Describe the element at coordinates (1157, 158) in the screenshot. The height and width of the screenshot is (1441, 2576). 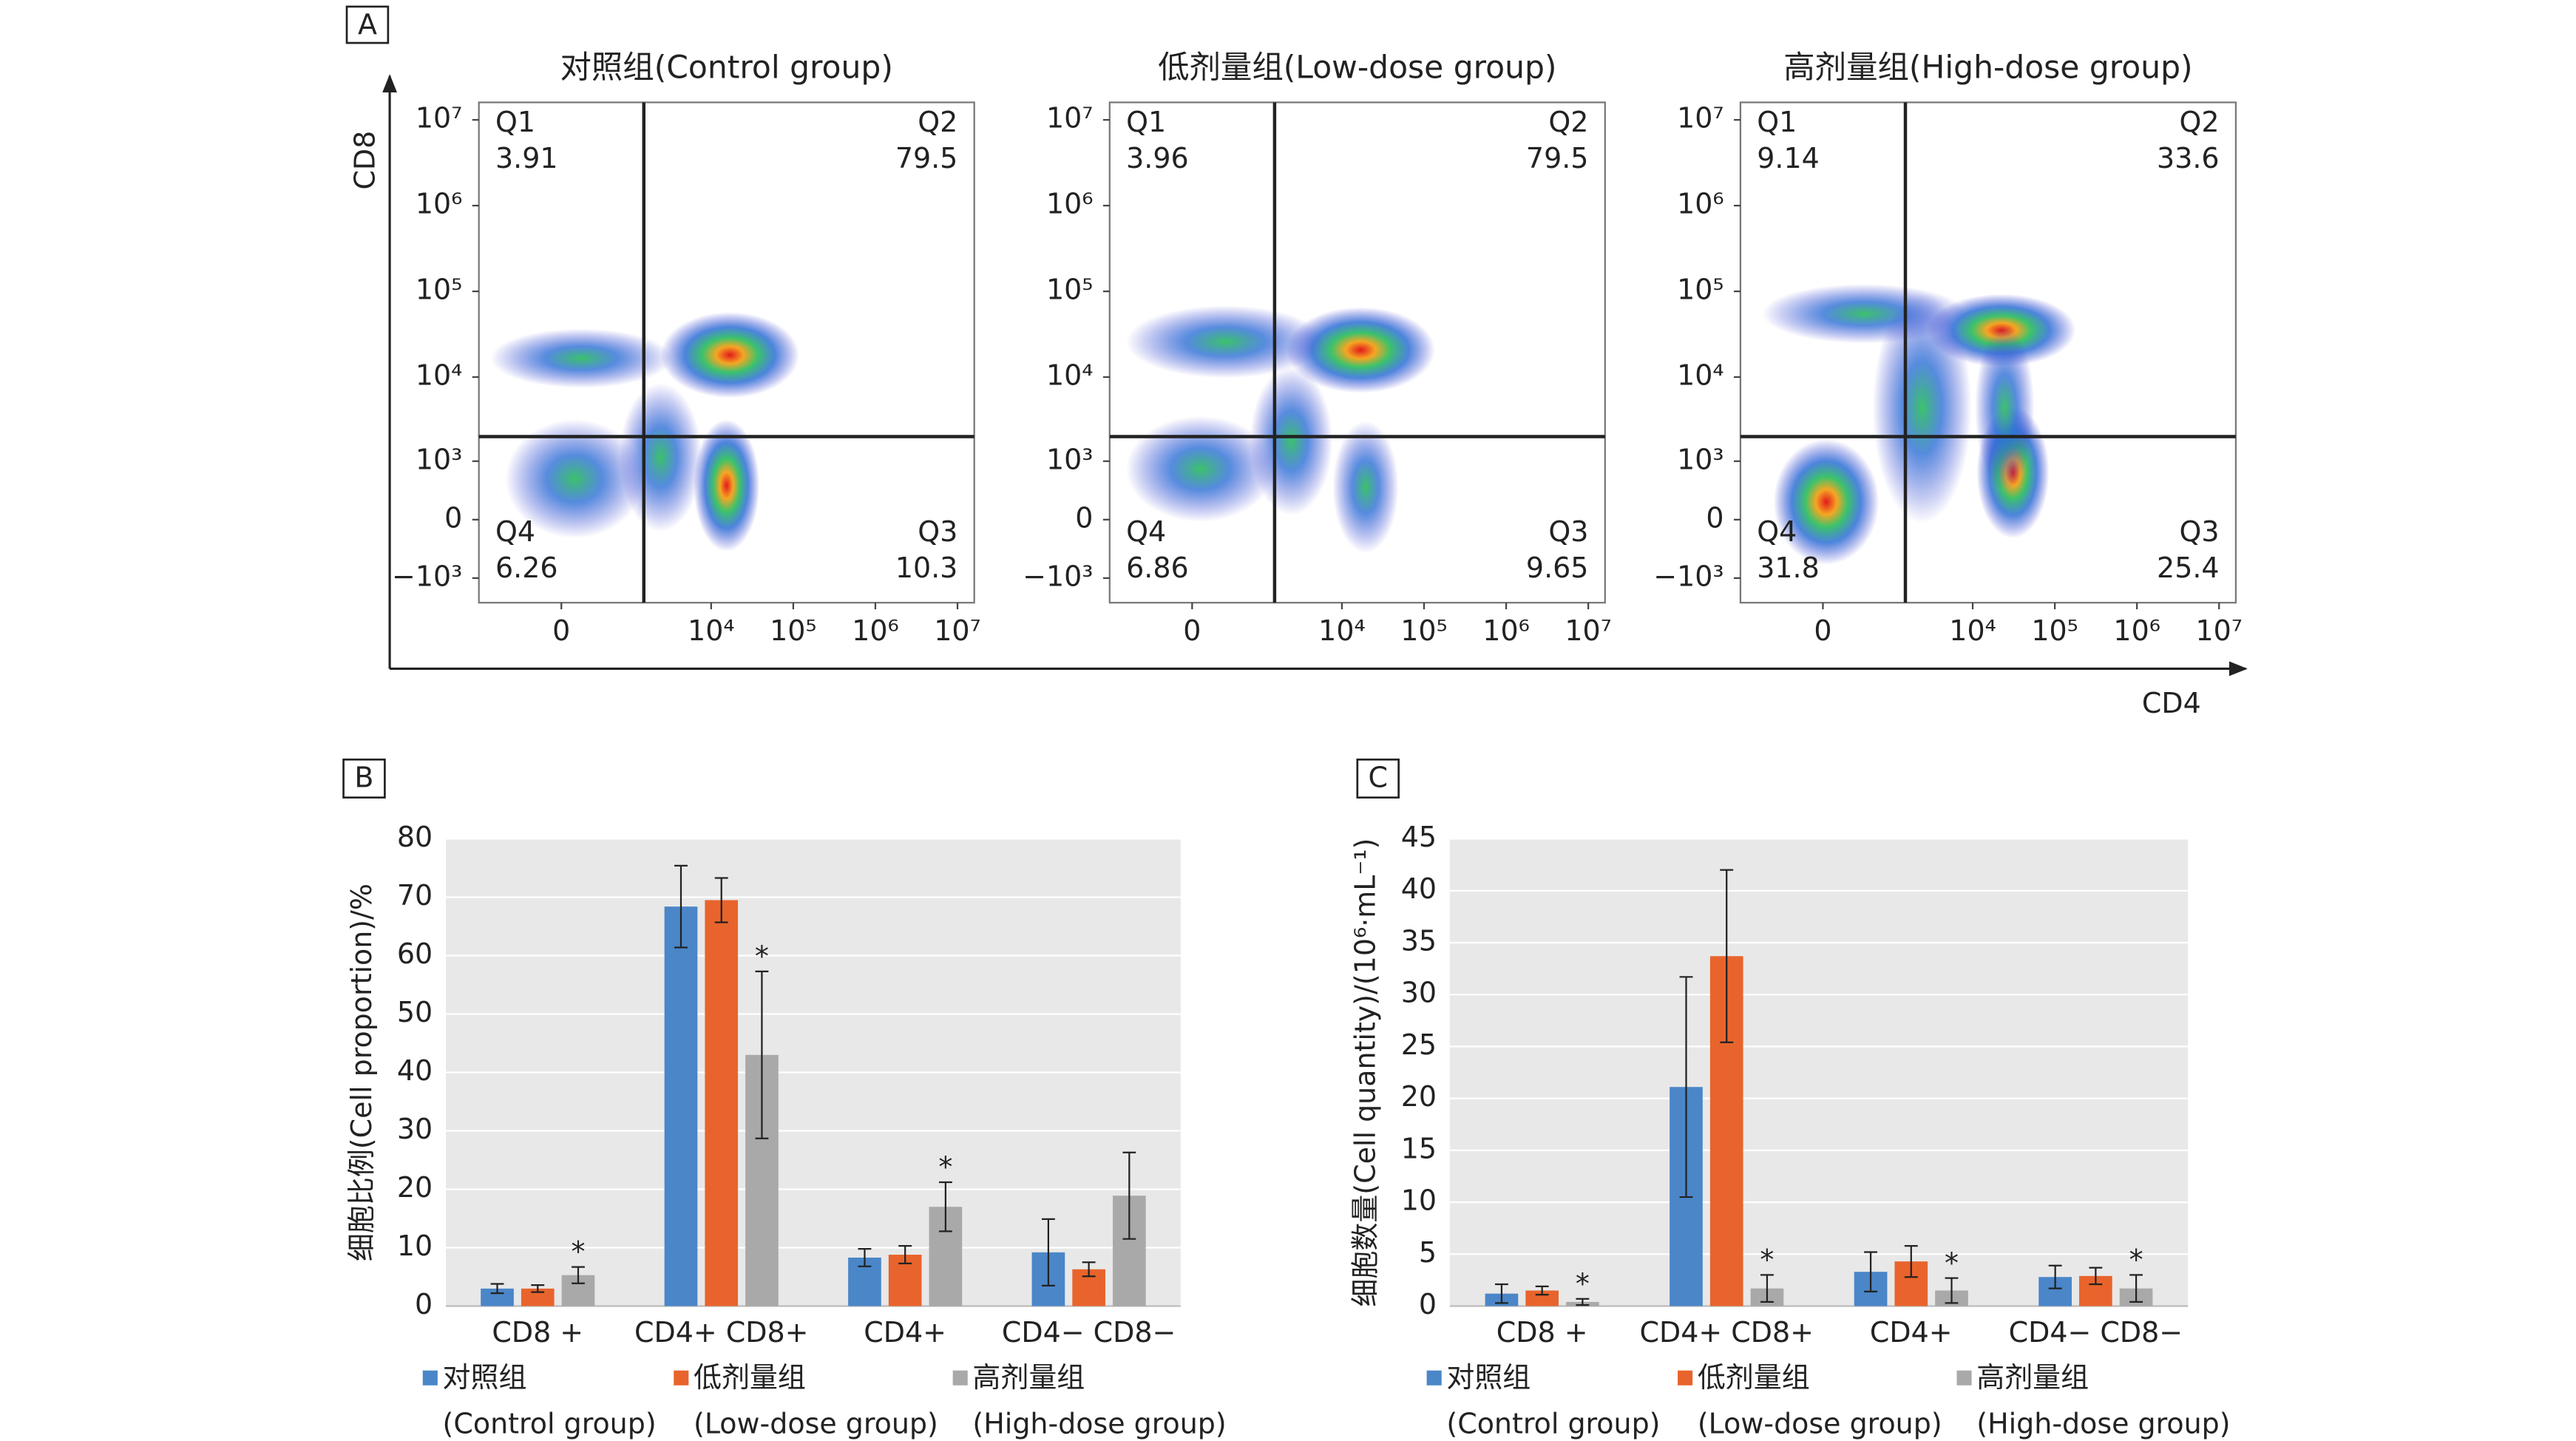
I see `quadrant-value: 3.96` at that location.